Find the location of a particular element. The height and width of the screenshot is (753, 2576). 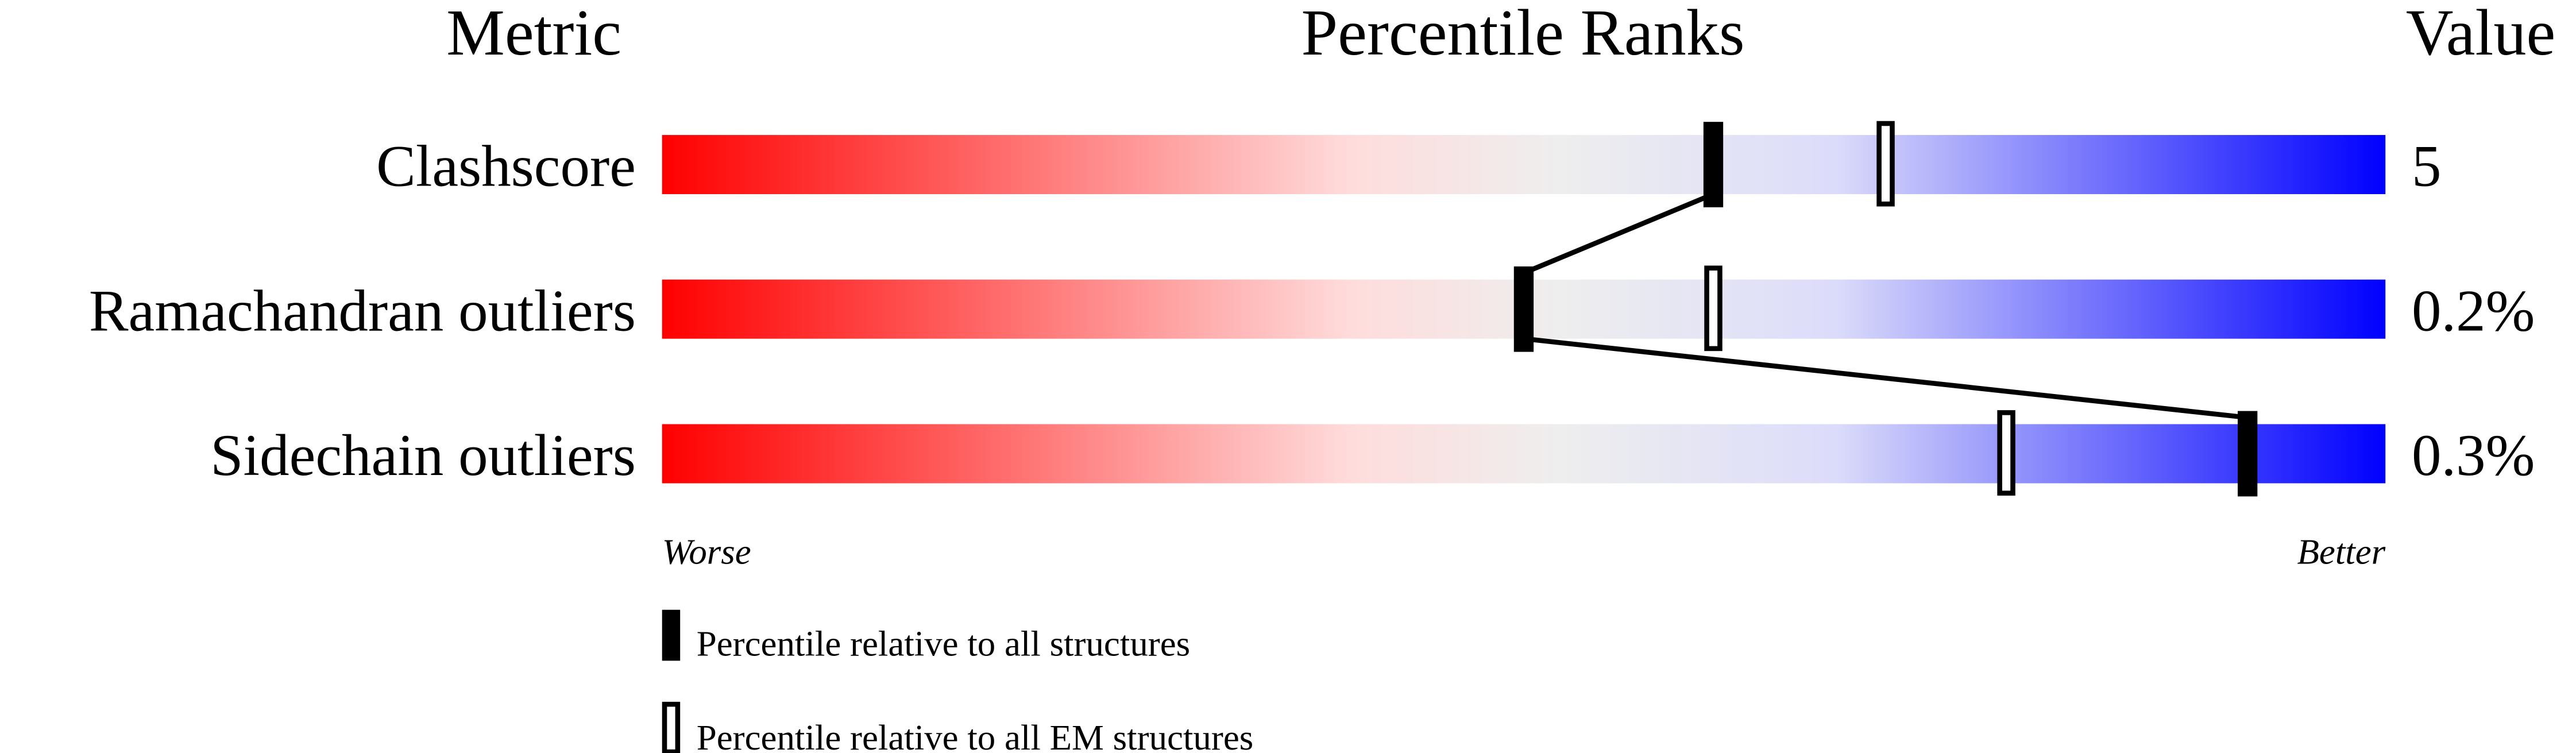

metric-value: 0.2% is located at coordinates (2473, 311).